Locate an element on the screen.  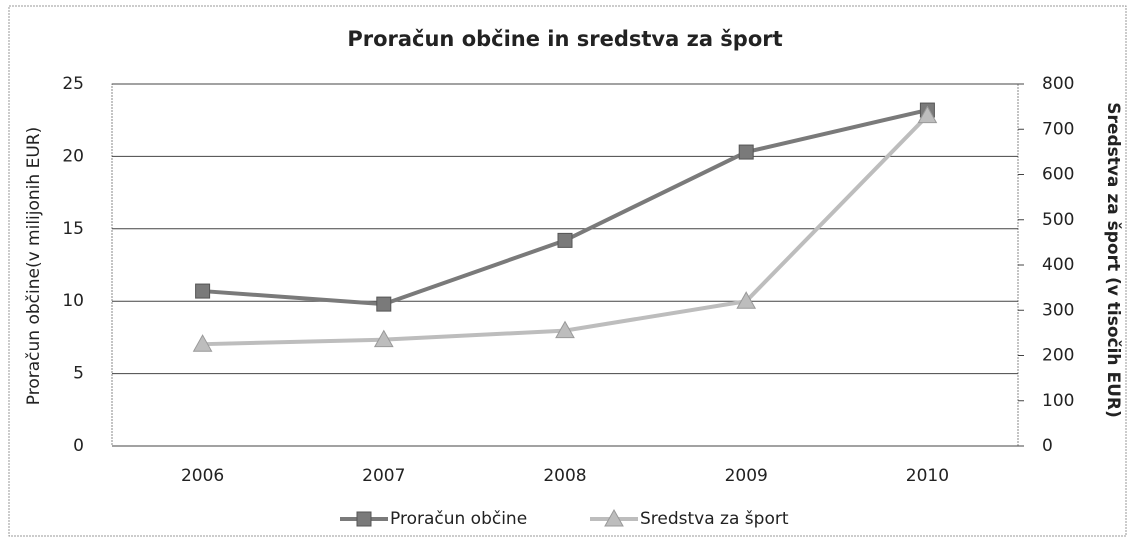
y2-tick-label: 400 is located at coordinates (1058, 265).